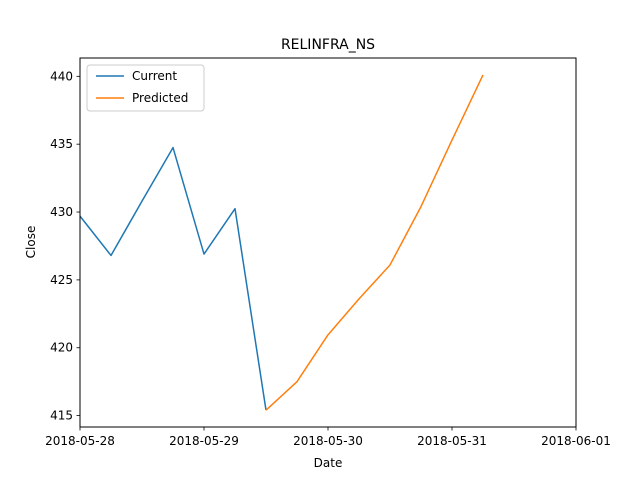 The width and height of the screenshot is (640, 480). Describe the element at coordinates (328, 45) in the screenshot. I see `chart-title: RELINFRA_NS` at that location.